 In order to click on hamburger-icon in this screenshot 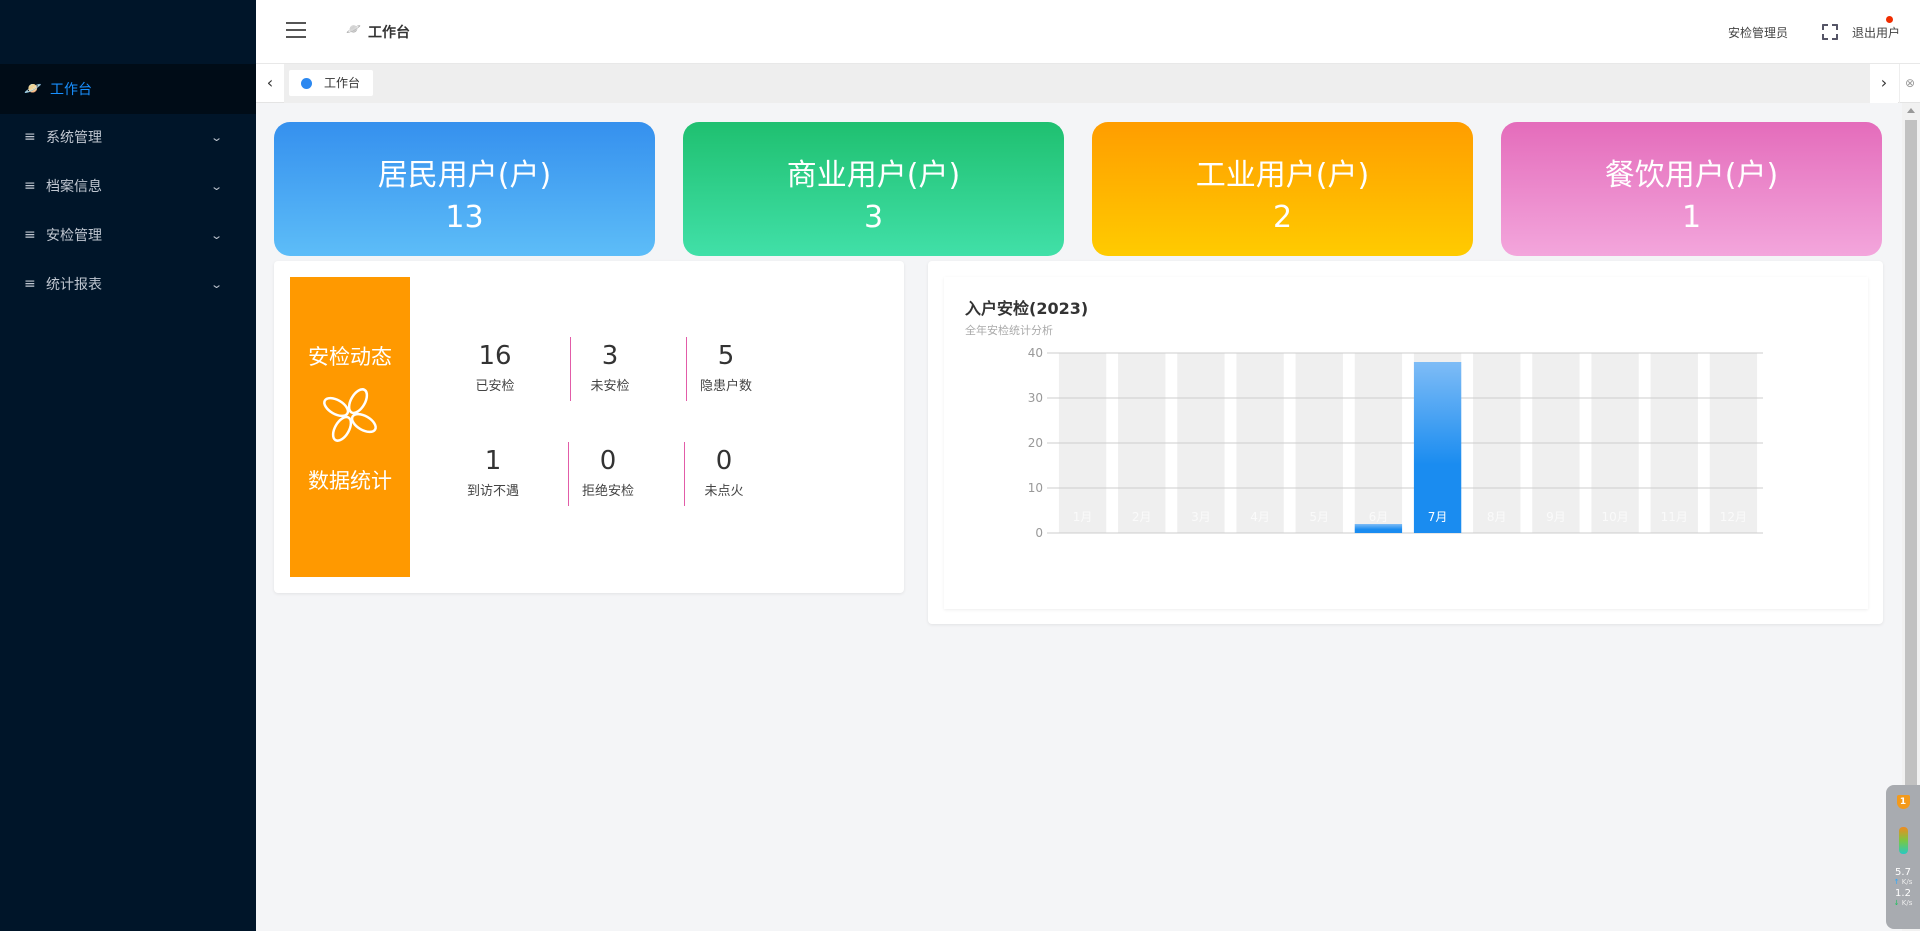, I will do `click(296, 30)`.